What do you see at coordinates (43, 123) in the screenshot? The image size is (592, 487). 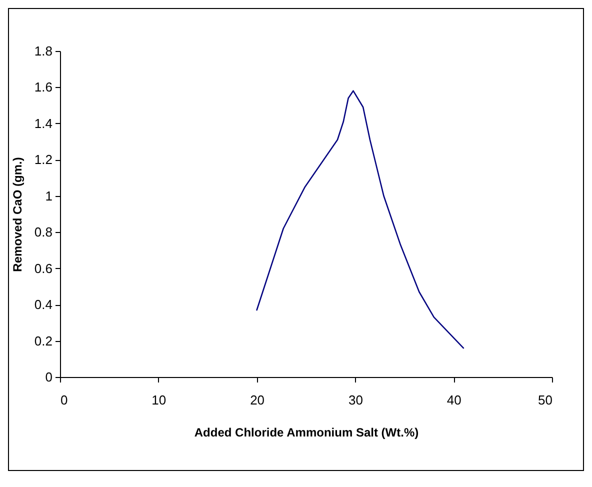 I see `y-tick-label: 1.4` at bounding box center [43, 123].